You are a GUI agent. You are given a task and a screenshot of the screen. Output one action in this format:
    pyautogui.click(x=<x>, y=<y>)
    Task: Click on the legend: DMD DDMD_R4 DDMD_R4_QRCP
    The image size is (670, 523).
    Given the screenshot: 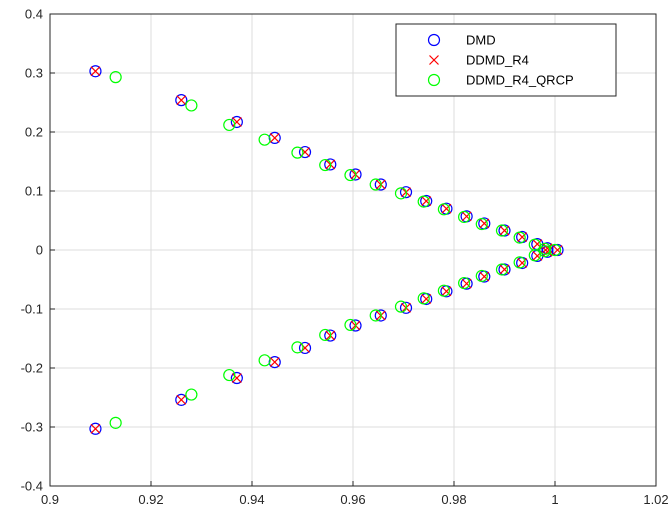 What is the action you would take?
    pyautogui.click(x=506, y=60)
    